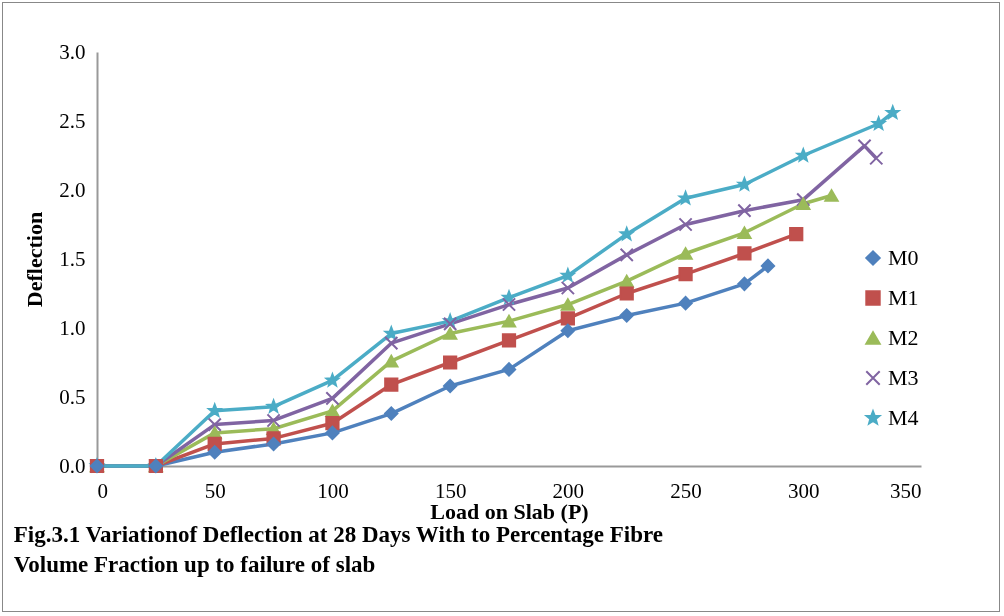 The width and height of the screenshot is (1004, 616). I want to click on x-tick-label: 300, so click(804, 490).